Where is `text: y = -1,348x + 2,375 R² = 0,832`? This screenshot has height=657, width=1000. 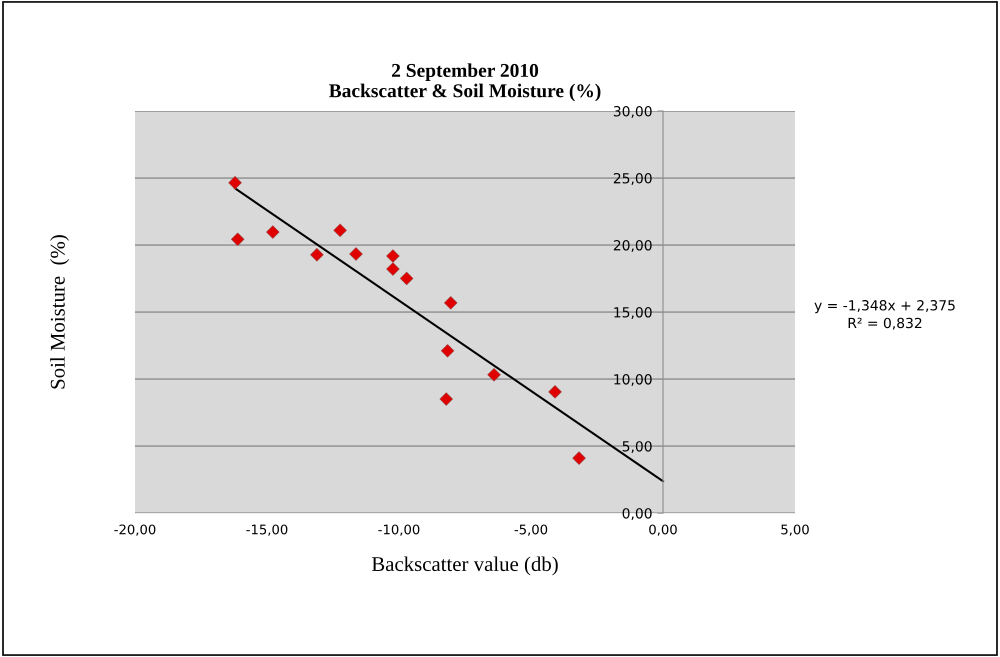
text: y = -1,348x + 2,375 R² = 0,832 is located at coordinates (884, 315).